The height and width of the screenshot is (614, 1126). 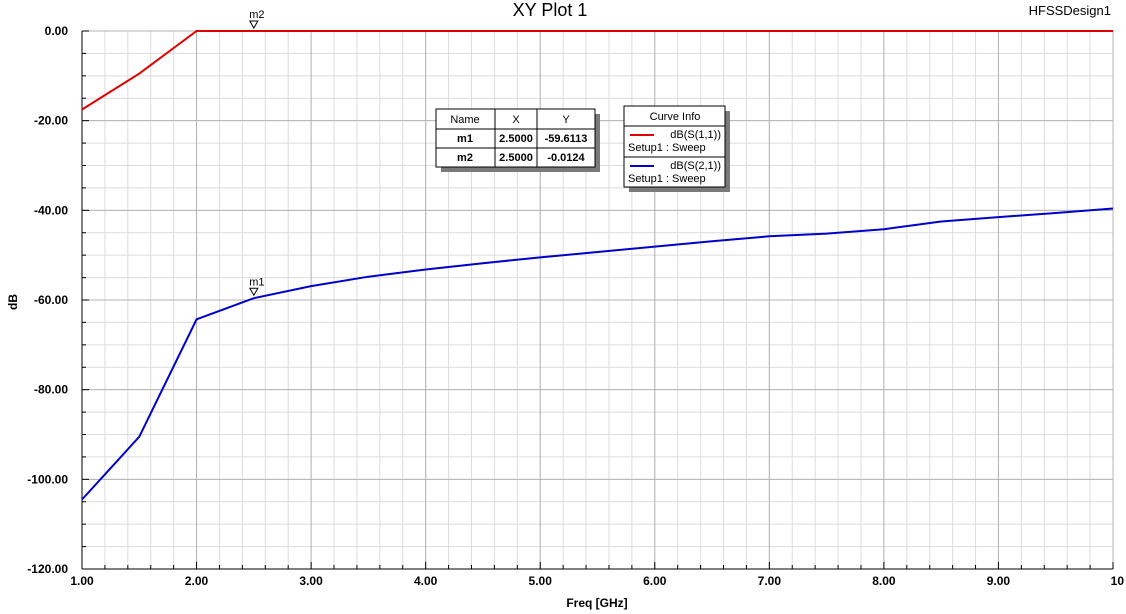 What do you see at coordinates (82, 581) in the screenshot?
I see `x-tick-label: 1.00` at bounding box center [82, 581].